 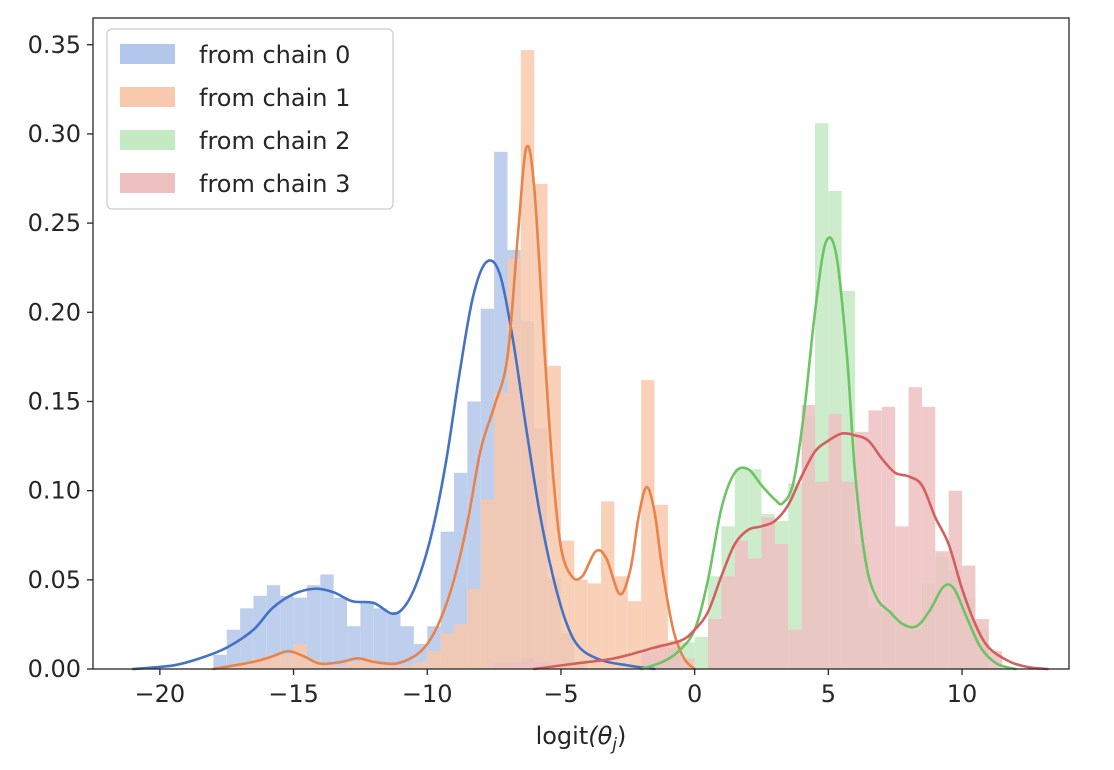 I want to click on x-axis-label-main: logit, so click(x=562, y=736).